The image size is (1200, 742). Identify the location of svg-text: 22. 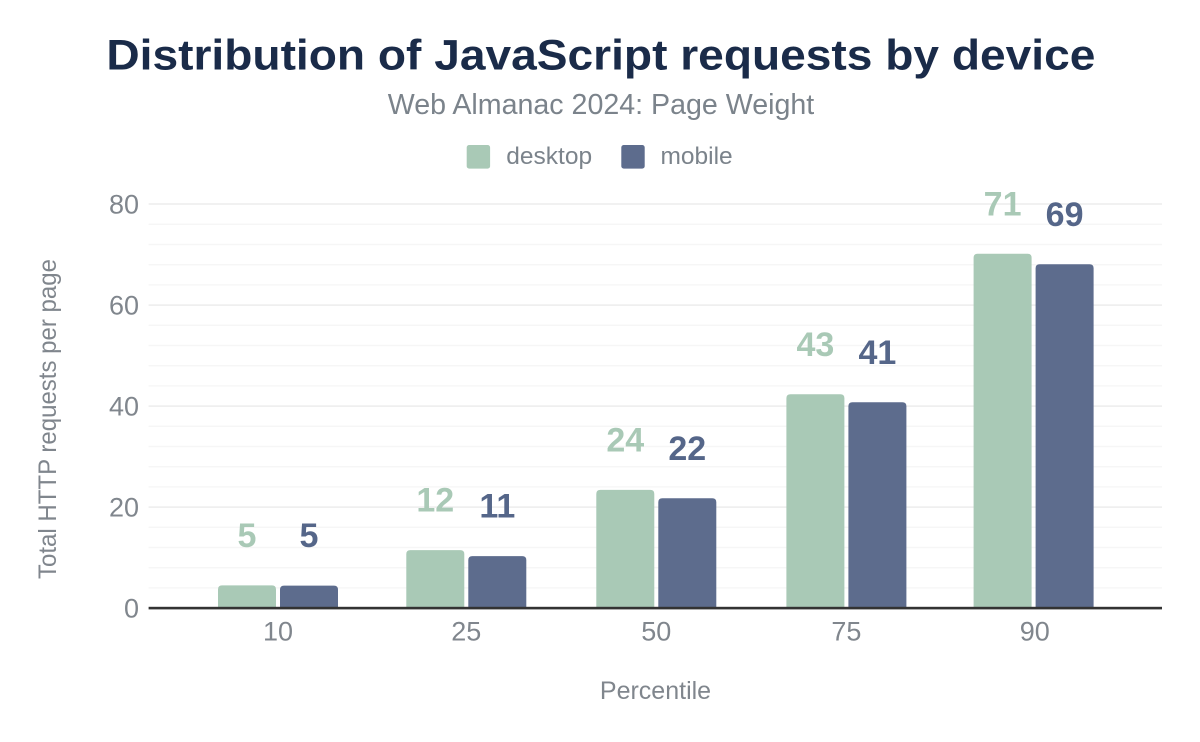
(687, 449).